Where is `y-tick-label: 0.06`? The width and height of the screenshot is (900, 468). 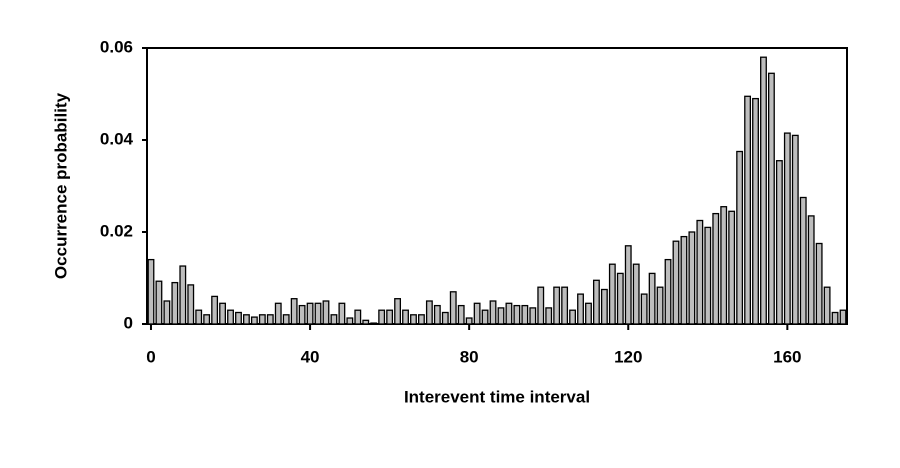
y-tick-label: 0.06 is located at coordinates (116, 46).